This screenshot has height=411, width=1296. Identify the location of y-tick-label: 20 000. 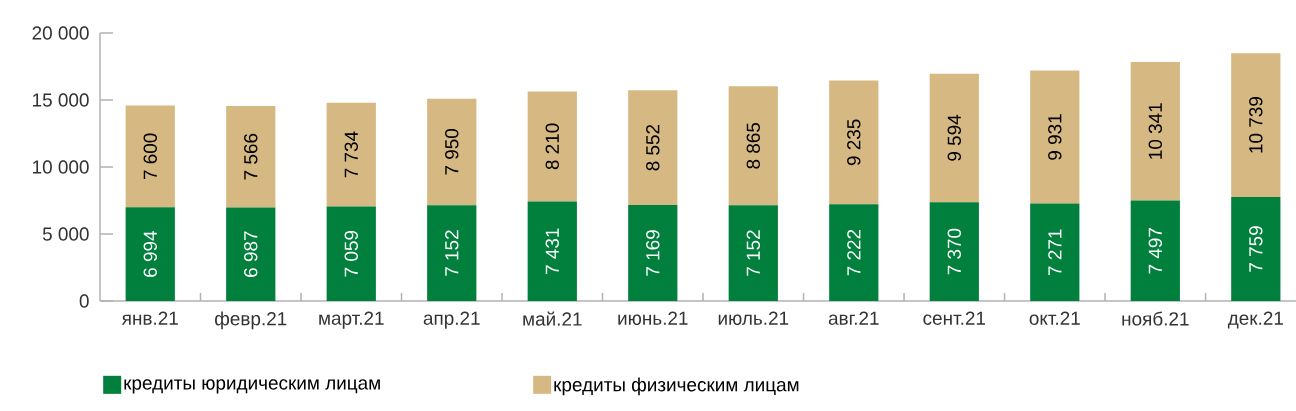
(60, 33).